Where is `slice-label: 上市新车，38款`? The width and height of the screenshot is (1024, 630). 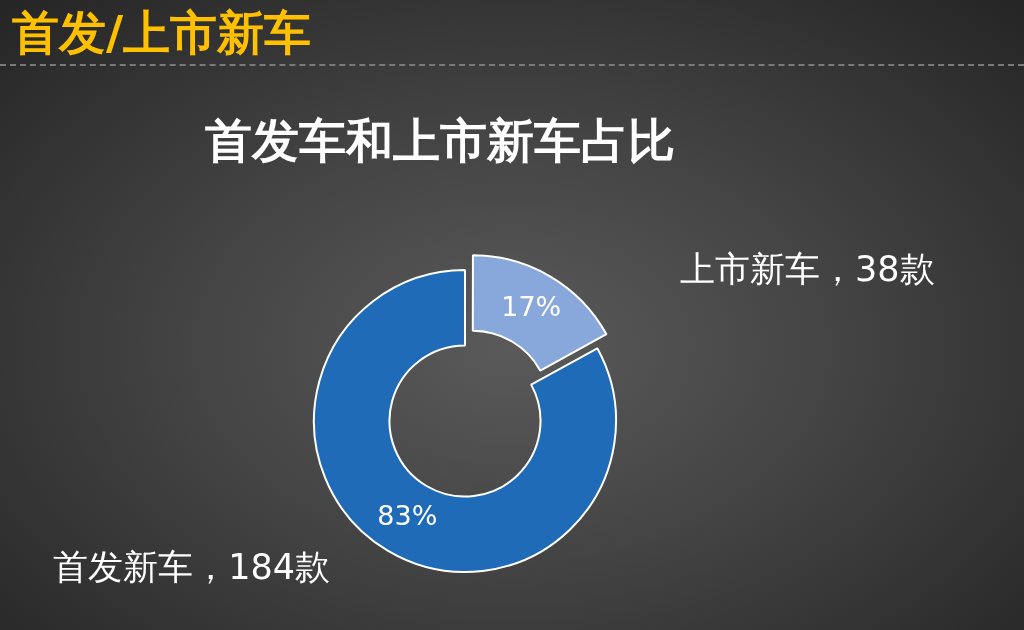 slice-label: 上市新车，38款 is located at coordinates (807, 269).